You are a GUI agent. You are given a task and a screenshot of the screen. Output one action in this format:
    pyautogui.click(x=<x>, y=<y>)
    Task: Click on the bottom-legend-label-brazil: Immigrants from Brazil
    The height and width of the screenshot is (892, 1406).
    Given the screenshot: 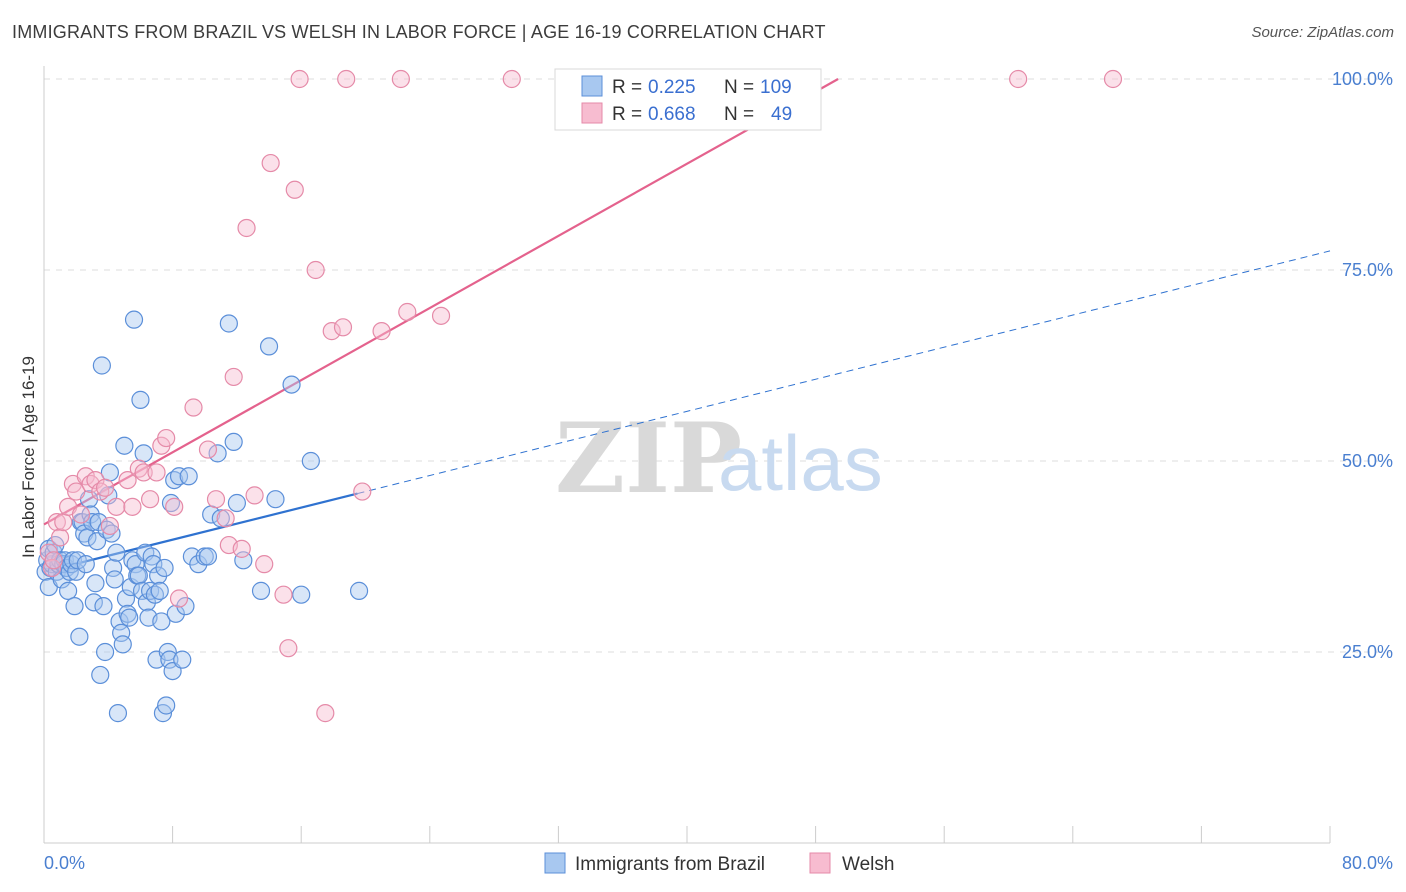 What is the action you would take?
    pyautogui.click(x=670, y=864)
    